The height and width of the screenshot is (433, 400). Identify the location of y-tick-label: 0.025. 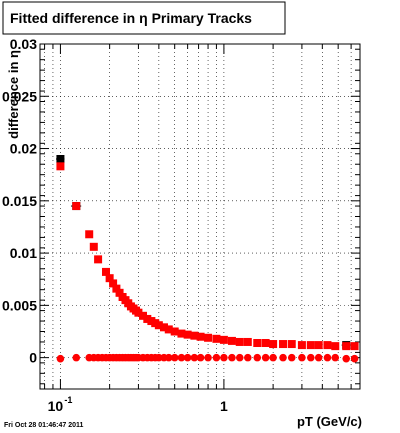
(19, 96).